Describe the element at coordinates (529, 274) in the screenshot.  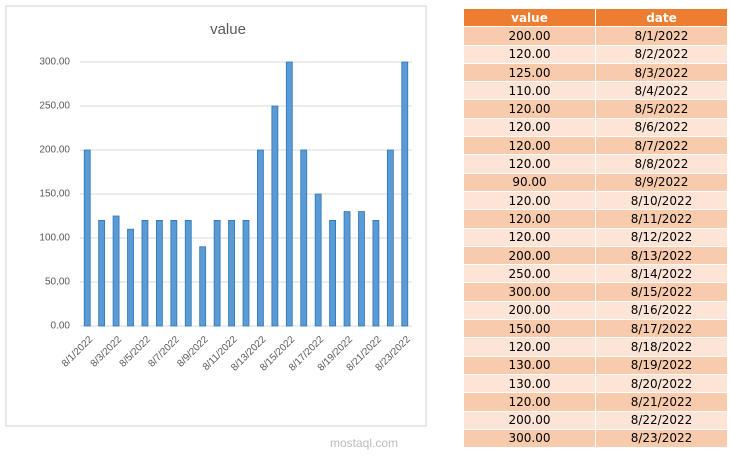
I see `table-cell: 250.00` at that location.